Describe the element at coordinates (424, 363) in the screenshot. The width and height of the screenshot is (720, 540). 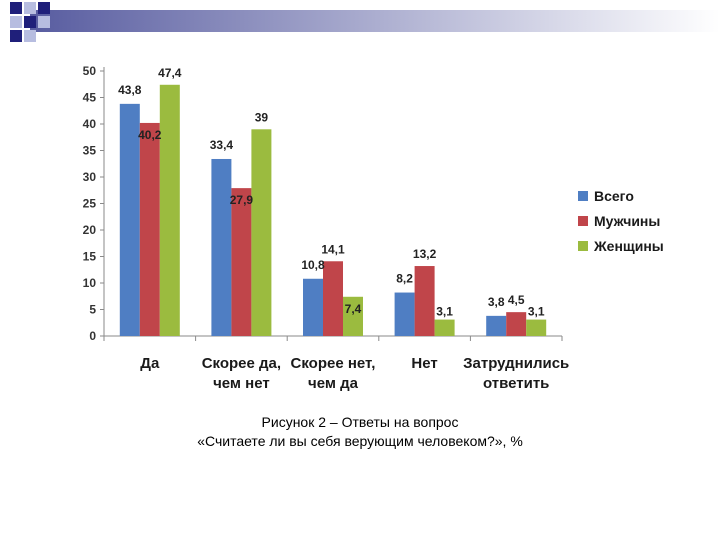
I see `x-tick-label: Нет` at that location.